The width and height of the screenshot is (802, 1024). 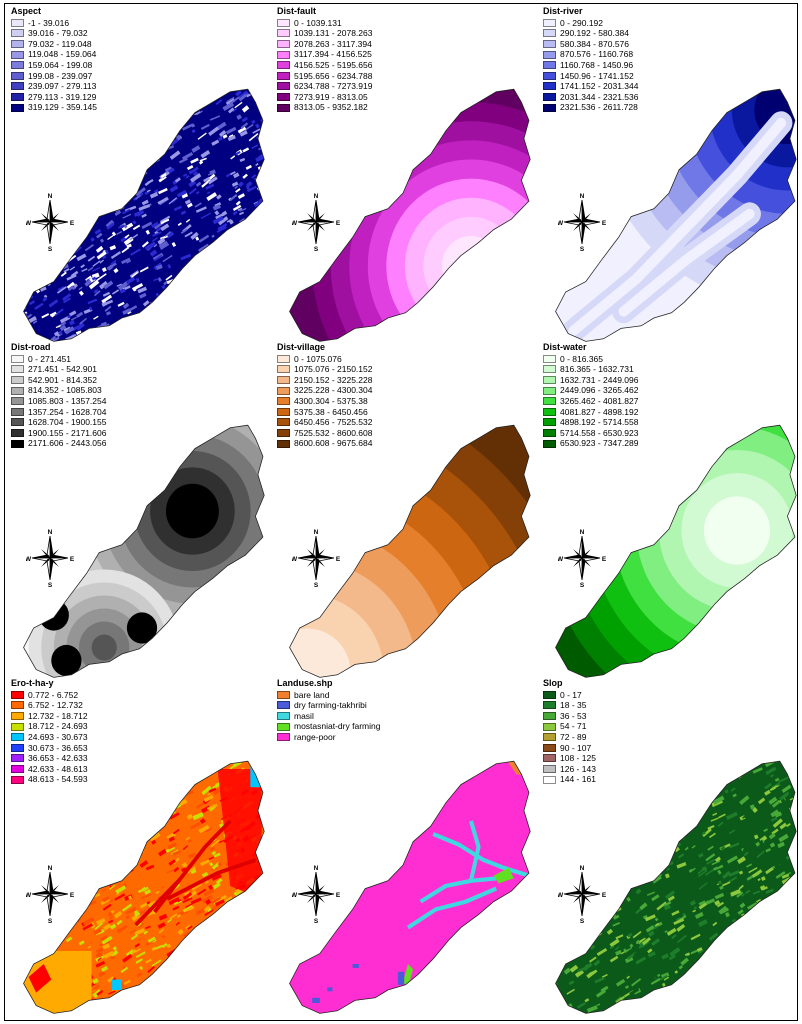 I want to click on legend-item: 42.633 - 48.613, so click(x=49, y=769).